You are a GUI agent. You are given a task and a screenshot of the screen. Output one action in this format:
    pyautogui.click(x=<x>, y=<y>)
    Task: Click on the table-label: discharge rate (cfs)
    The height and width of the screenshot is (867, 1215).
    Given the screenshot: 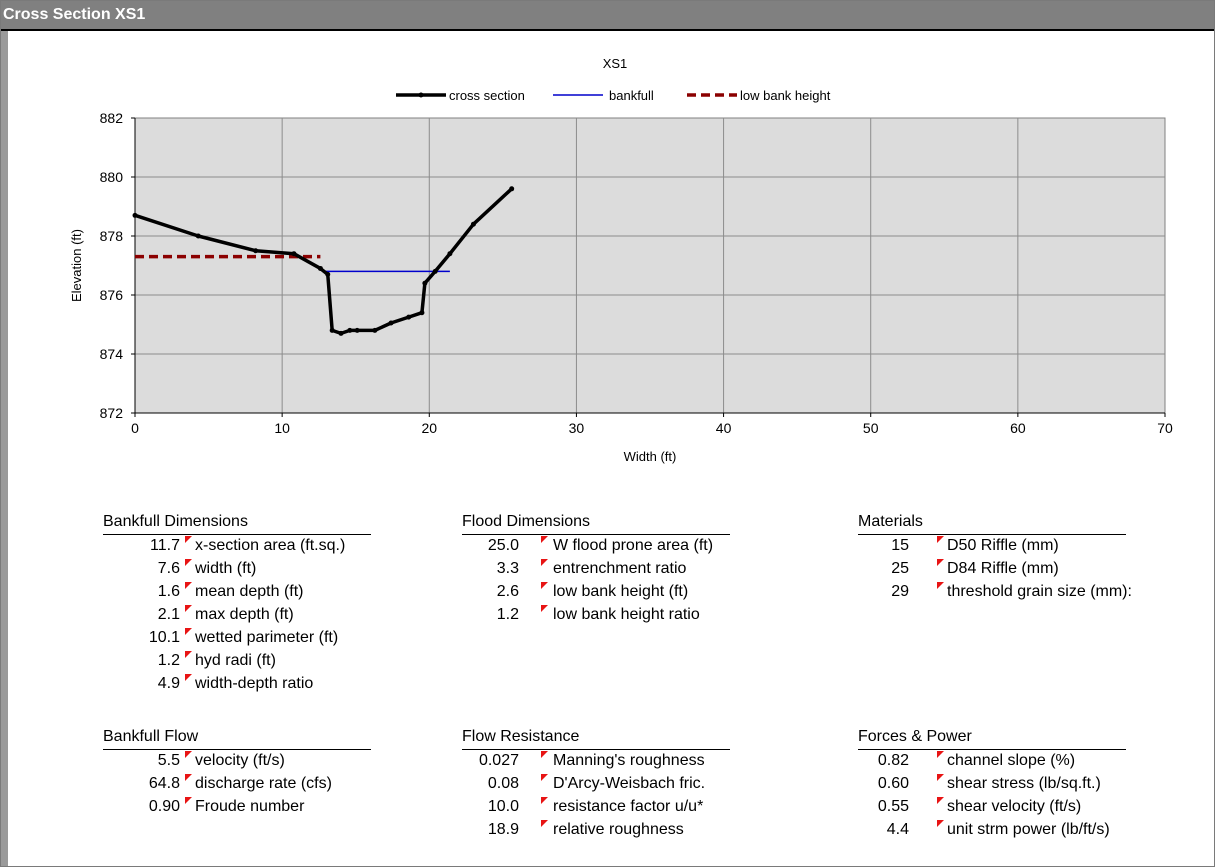 What is the action you would take?
    pyautogui.click(x=263, y=783)
    